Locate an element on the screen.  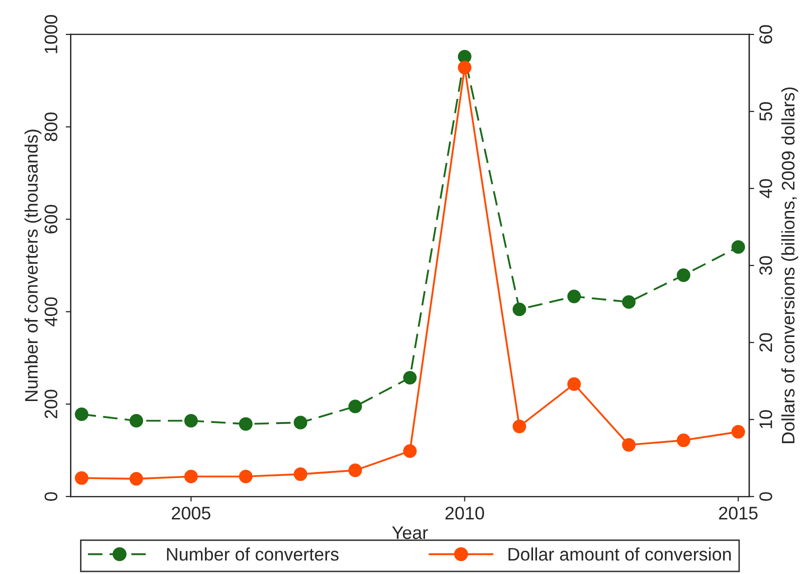
y2-tick-label: 0 is located at coordinates (765, 496).